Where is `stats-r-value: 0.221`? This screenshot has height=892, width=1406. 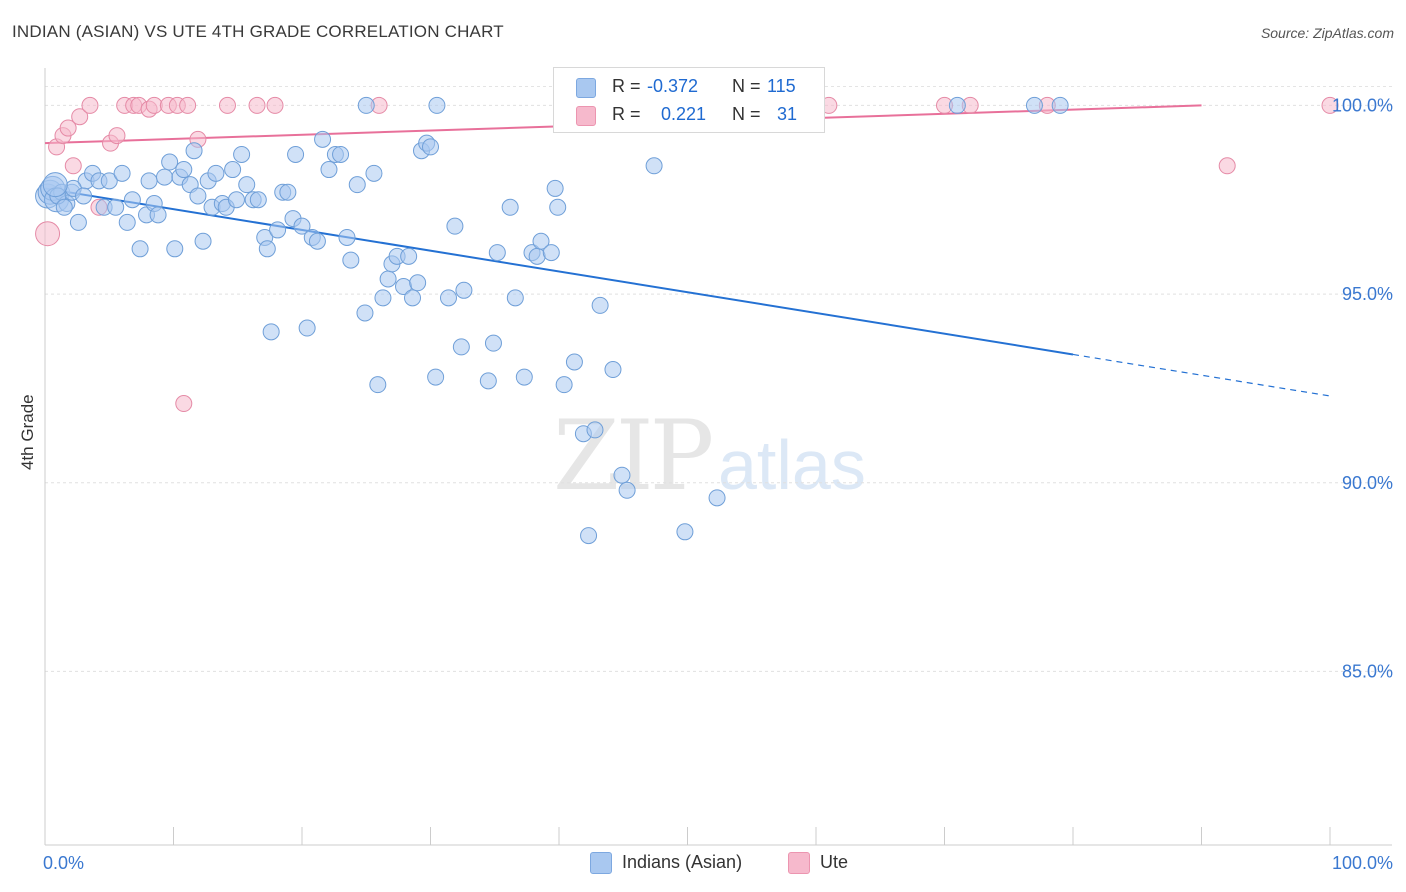 stats-r-value: 0.221 is located at coordinates (684, 114).